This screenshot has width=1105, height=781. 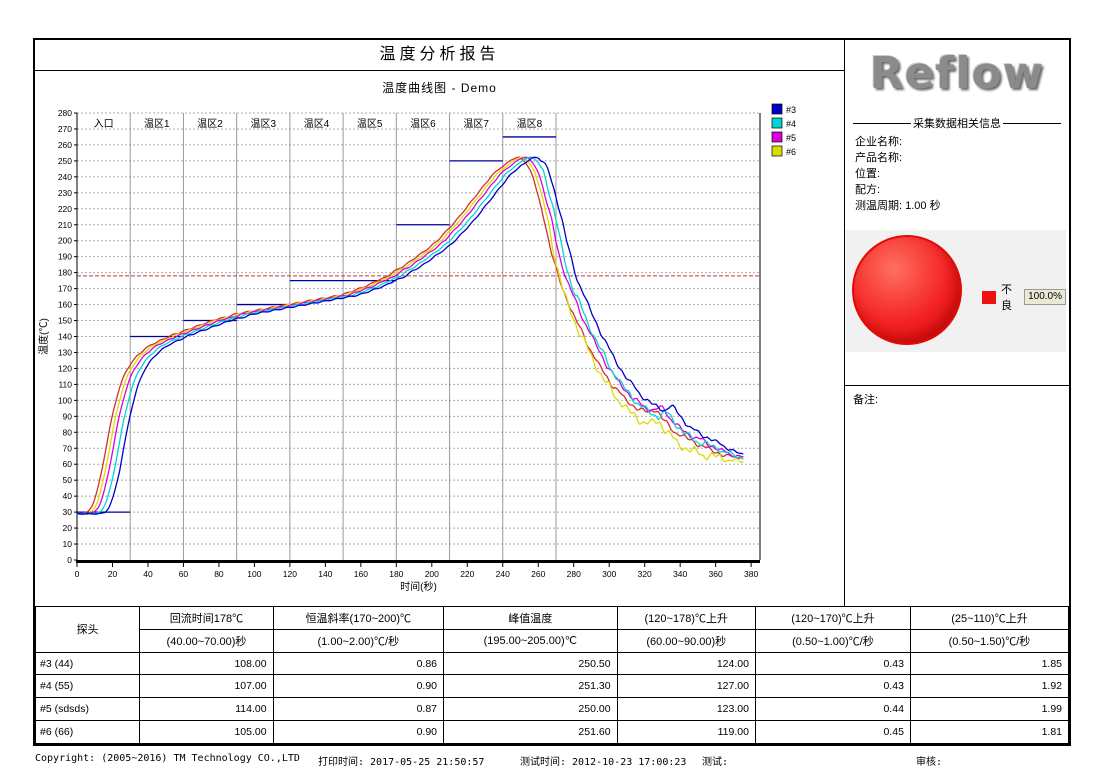 What do you see at coordinates (68, 416) in the screenshot?
I see `y-tick-label: 90` at bounding box center [68, 416].